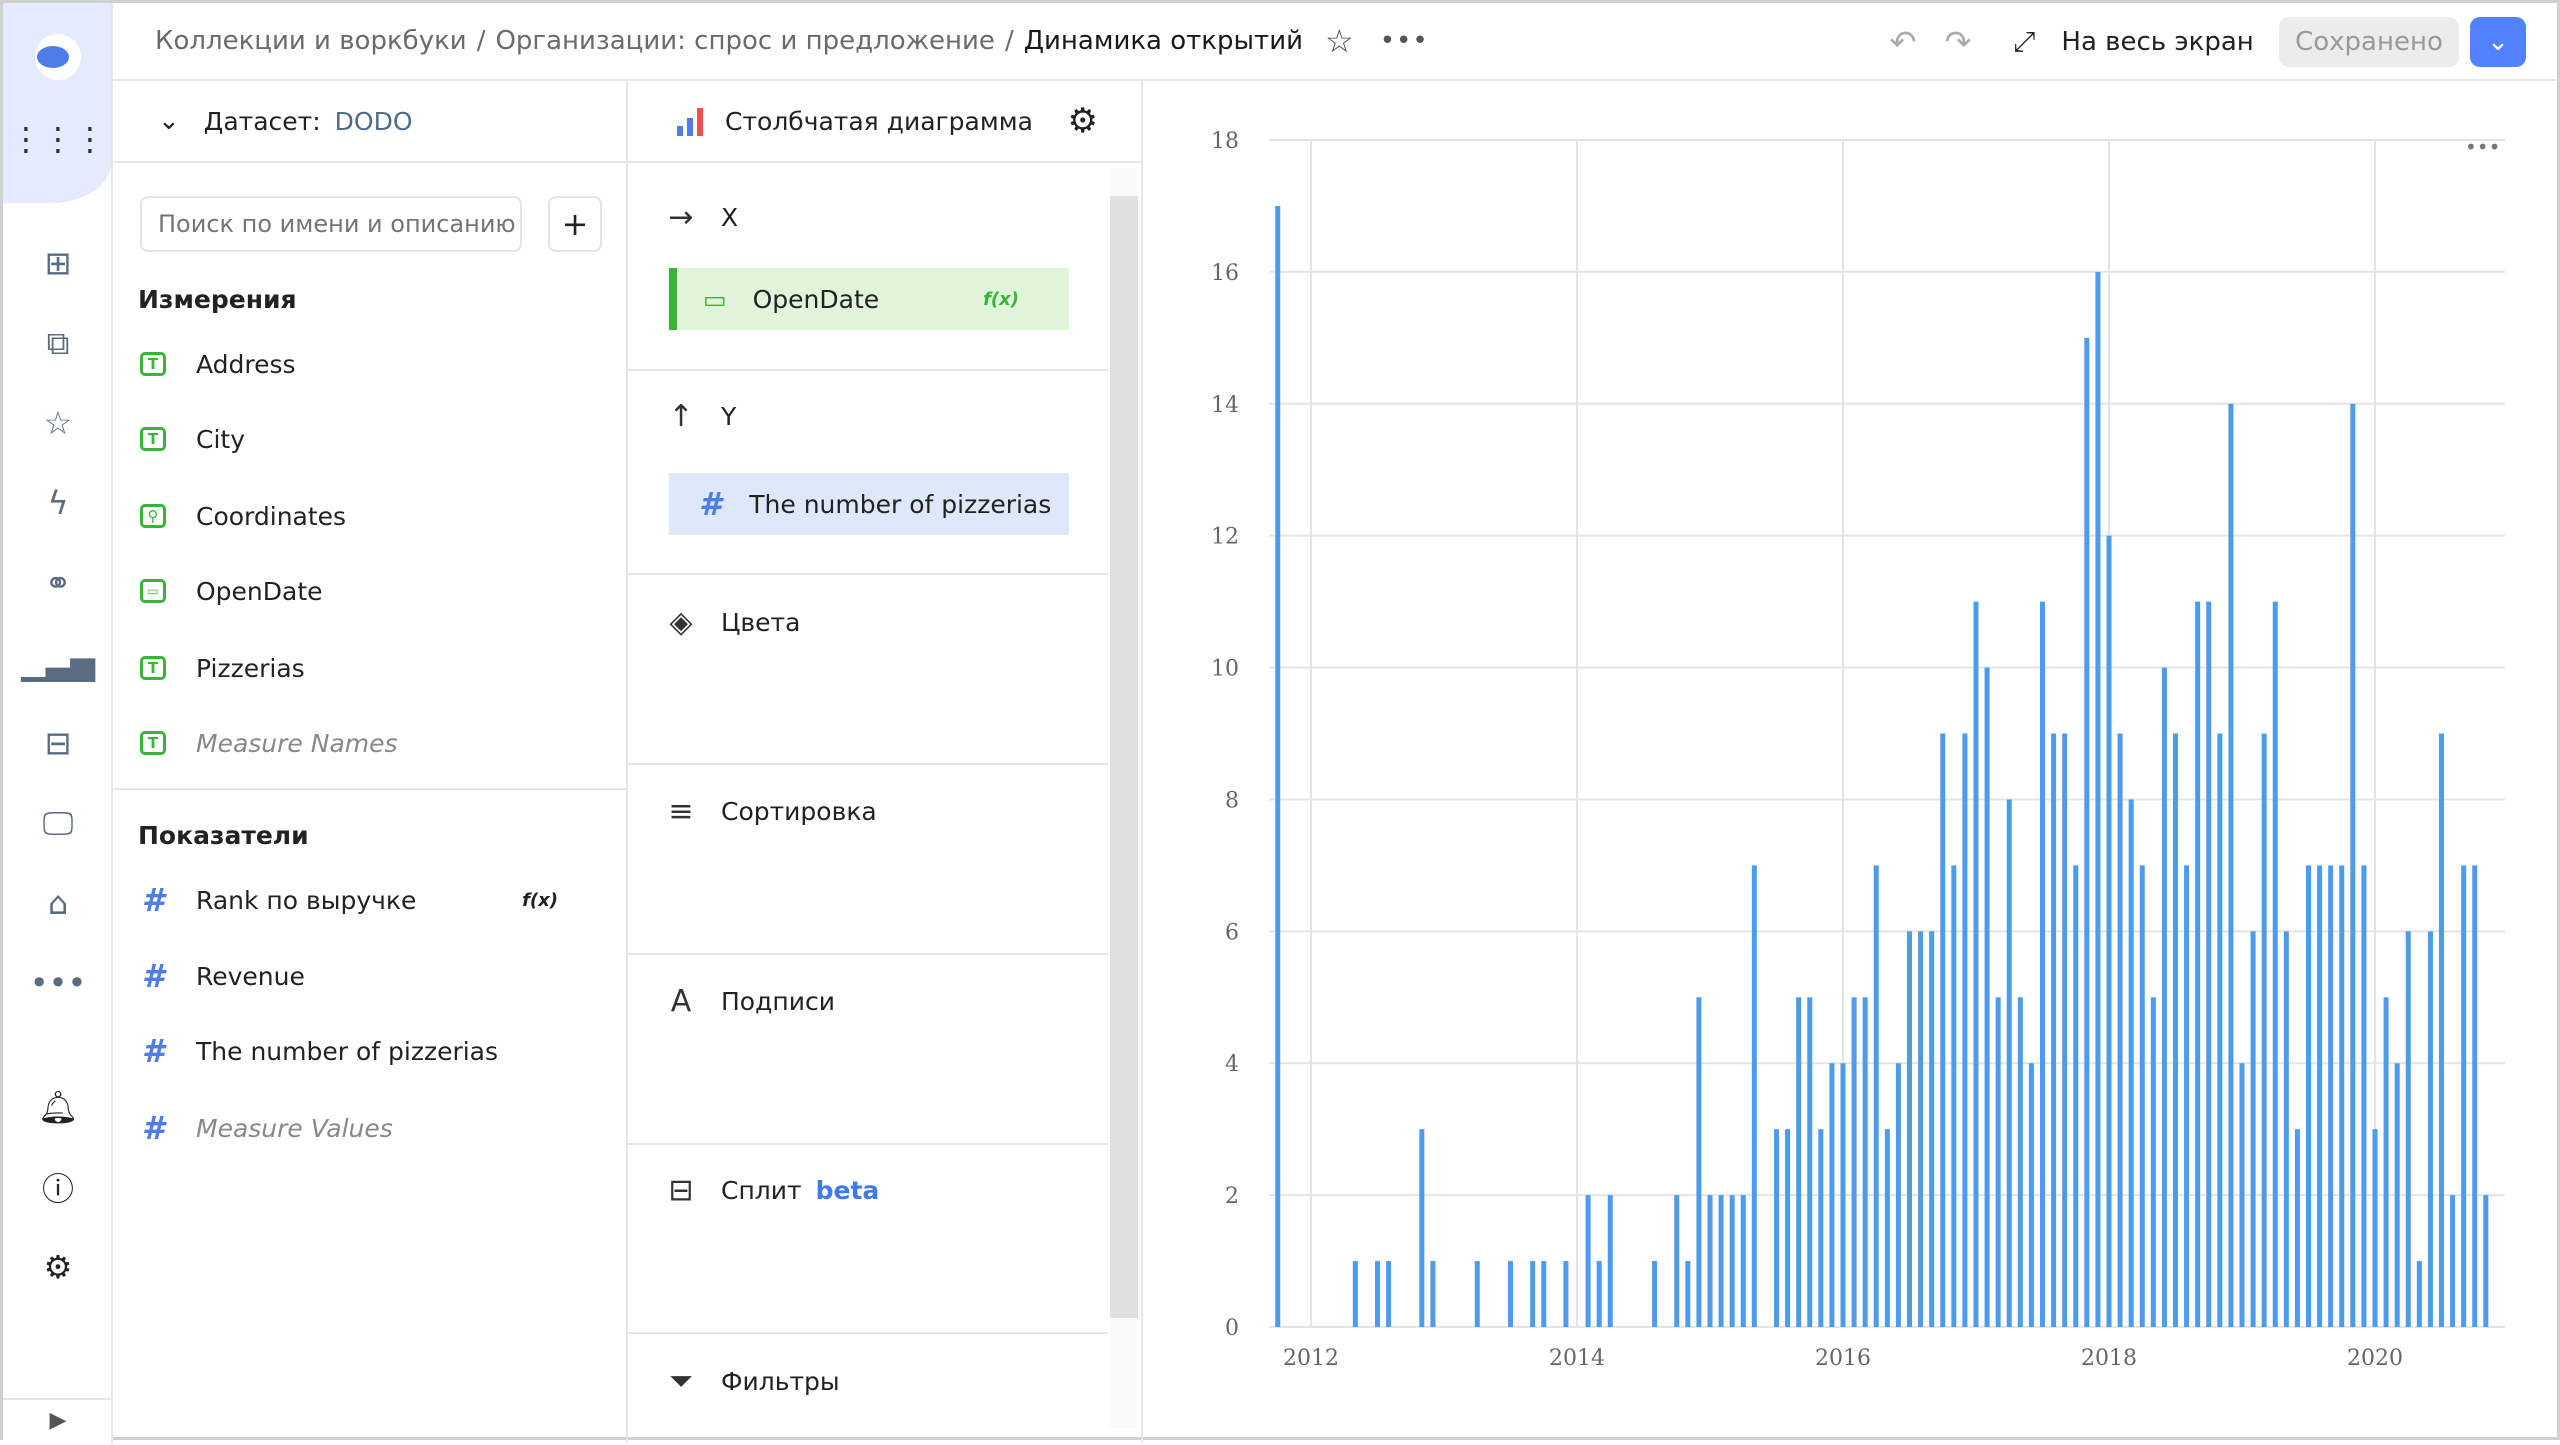 The width and height of the screenshot is (2560, 1445). What do you see at coordinates (271, 516) in the screenshot?
I see `field-label: Coordinates` at bounding box center [271, 516].